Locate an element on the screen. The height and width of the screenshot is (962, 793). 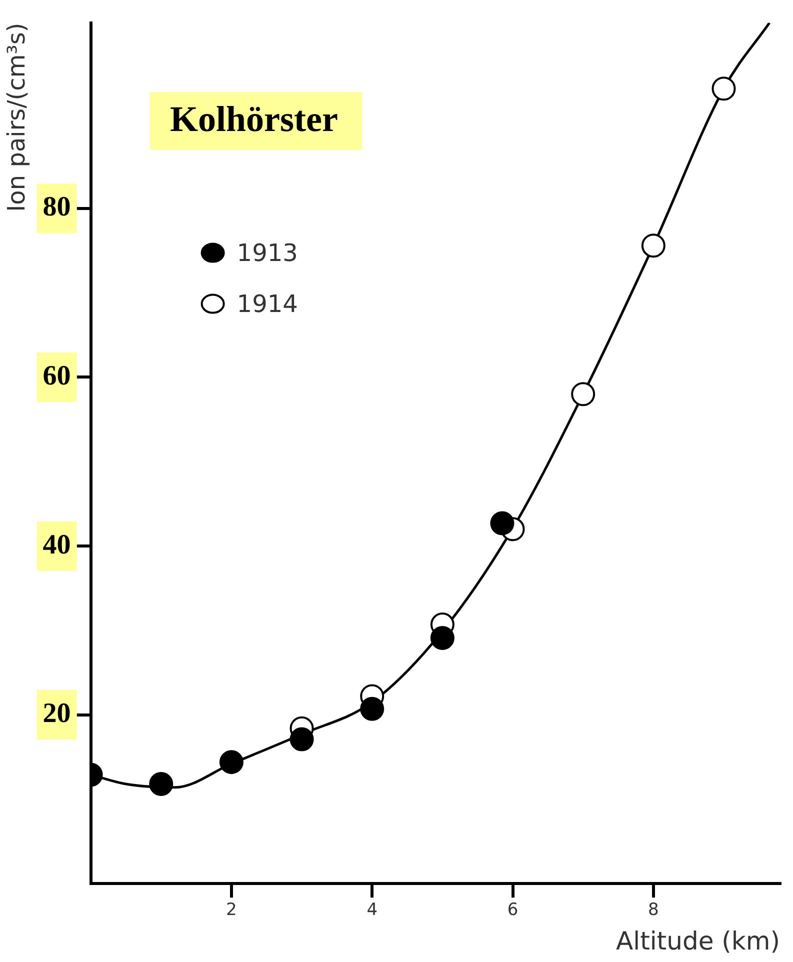
y-tick-label: 80 is located at coordinates (56, 207).